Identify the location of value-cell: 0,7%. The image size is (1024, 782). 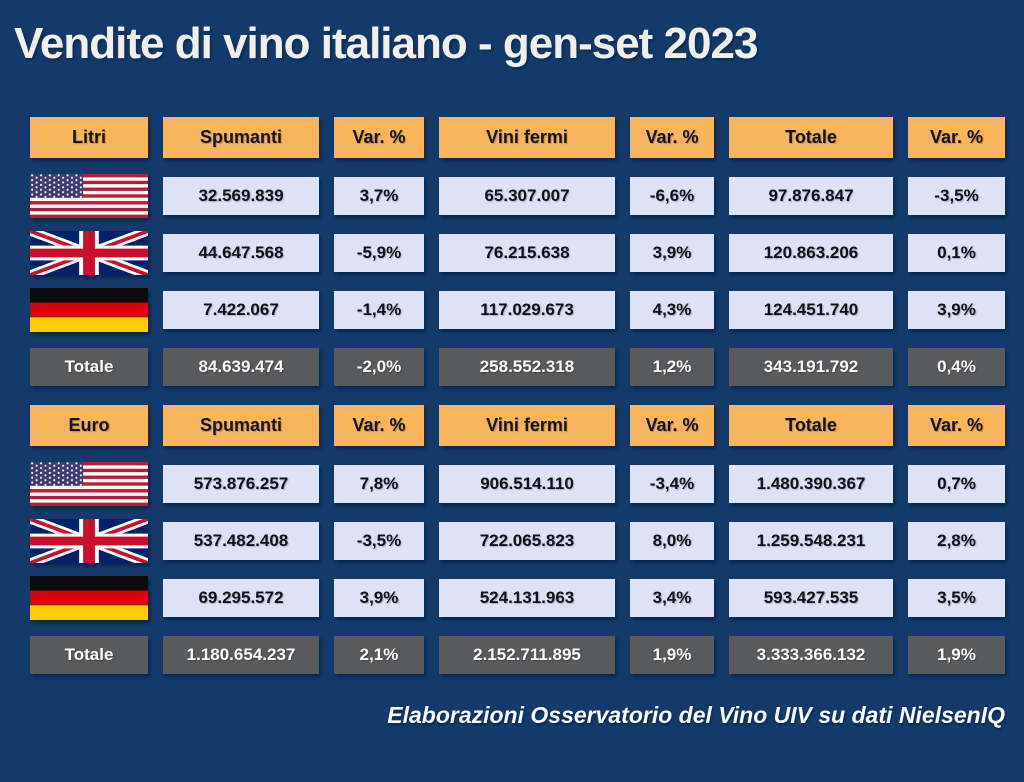
(956, 484).